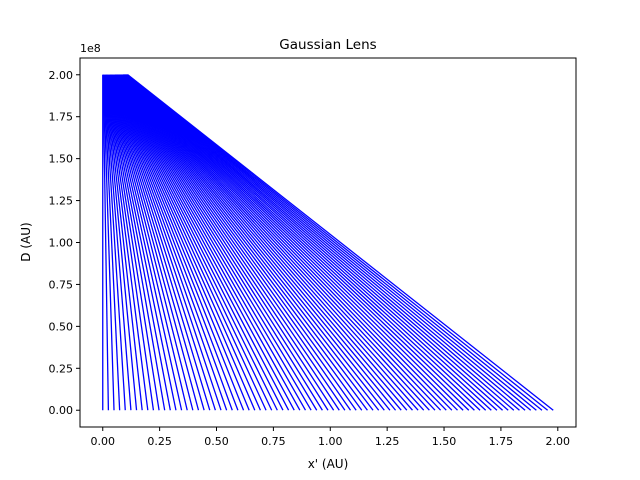 The width and height of the screenshot is (640, 480). I want to click on y-tick-label: 1.00, so click(61, 243).